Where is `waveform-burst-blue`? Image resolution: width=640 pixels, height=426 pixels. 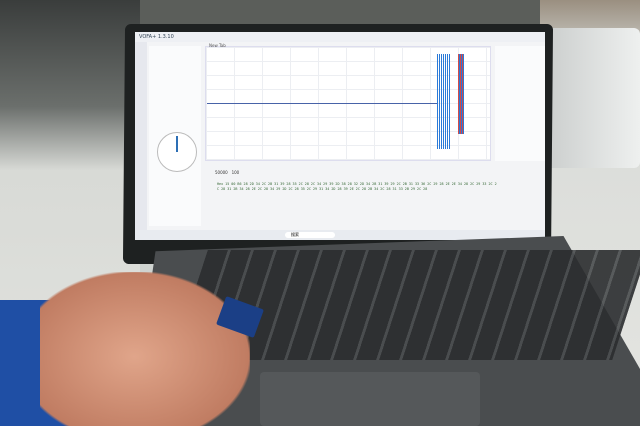
waveform-burst-blue is located at coordinates (444, 101).